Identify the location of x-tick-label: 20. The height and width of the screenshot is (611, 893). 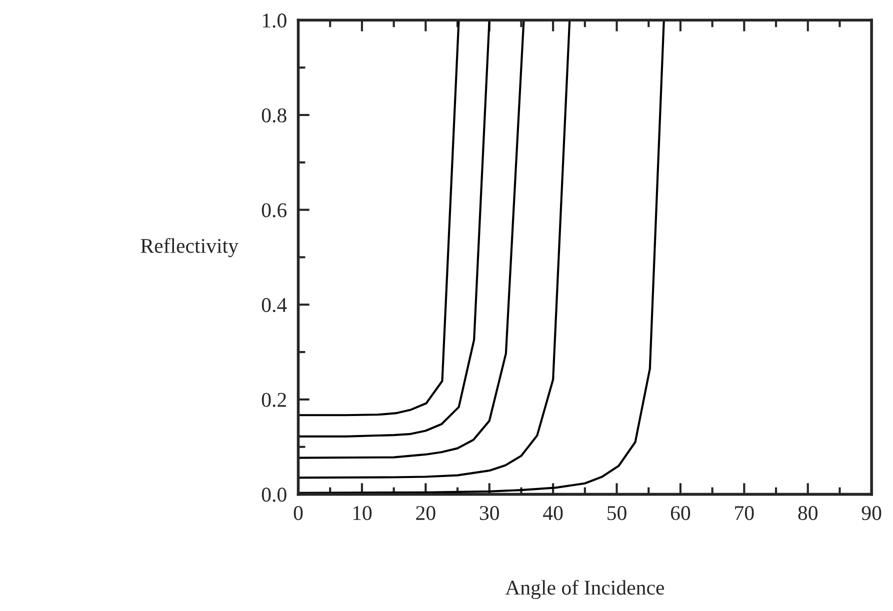
(426, 513).